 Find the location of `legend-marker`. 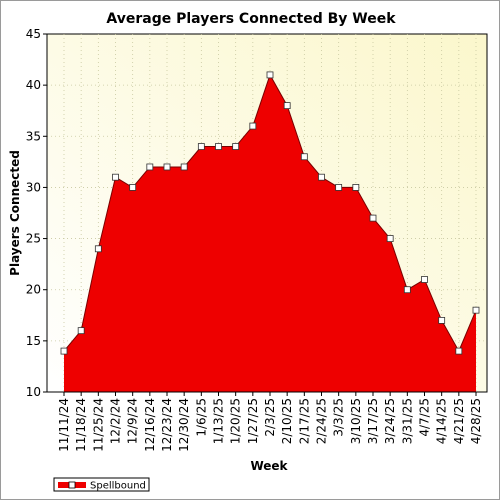

legend-marker is located at coordinates (72, 485).